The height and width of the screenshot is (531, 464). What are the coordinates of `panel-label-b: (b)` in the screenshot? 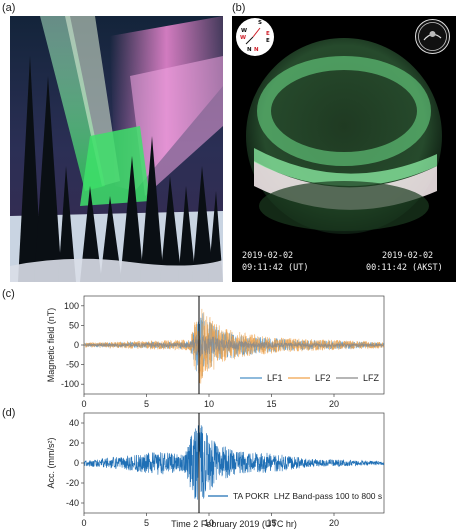 It's located at (239, 8).